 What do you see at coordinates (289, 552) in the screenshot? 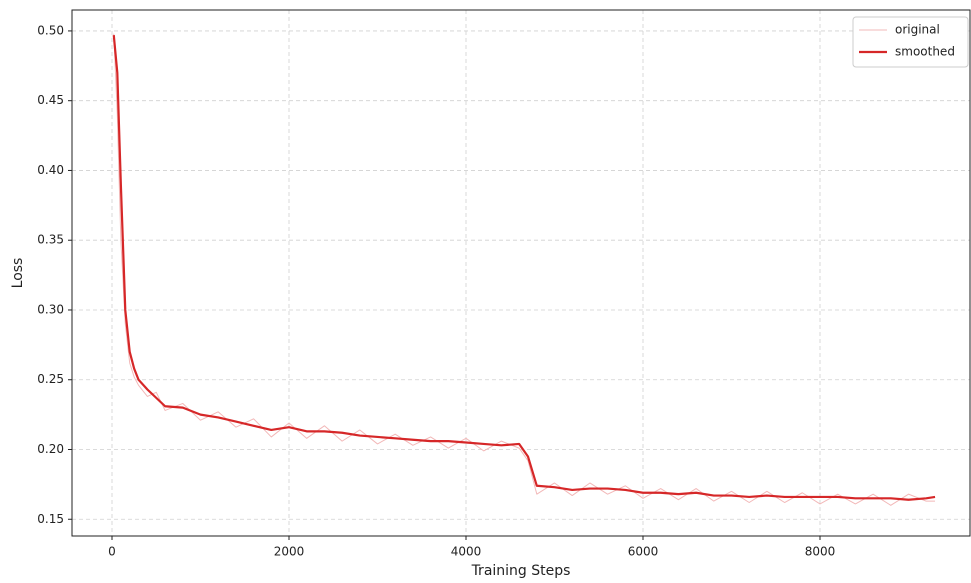
I see `x-tick-label: 2000` at bounding box center [289, 552].